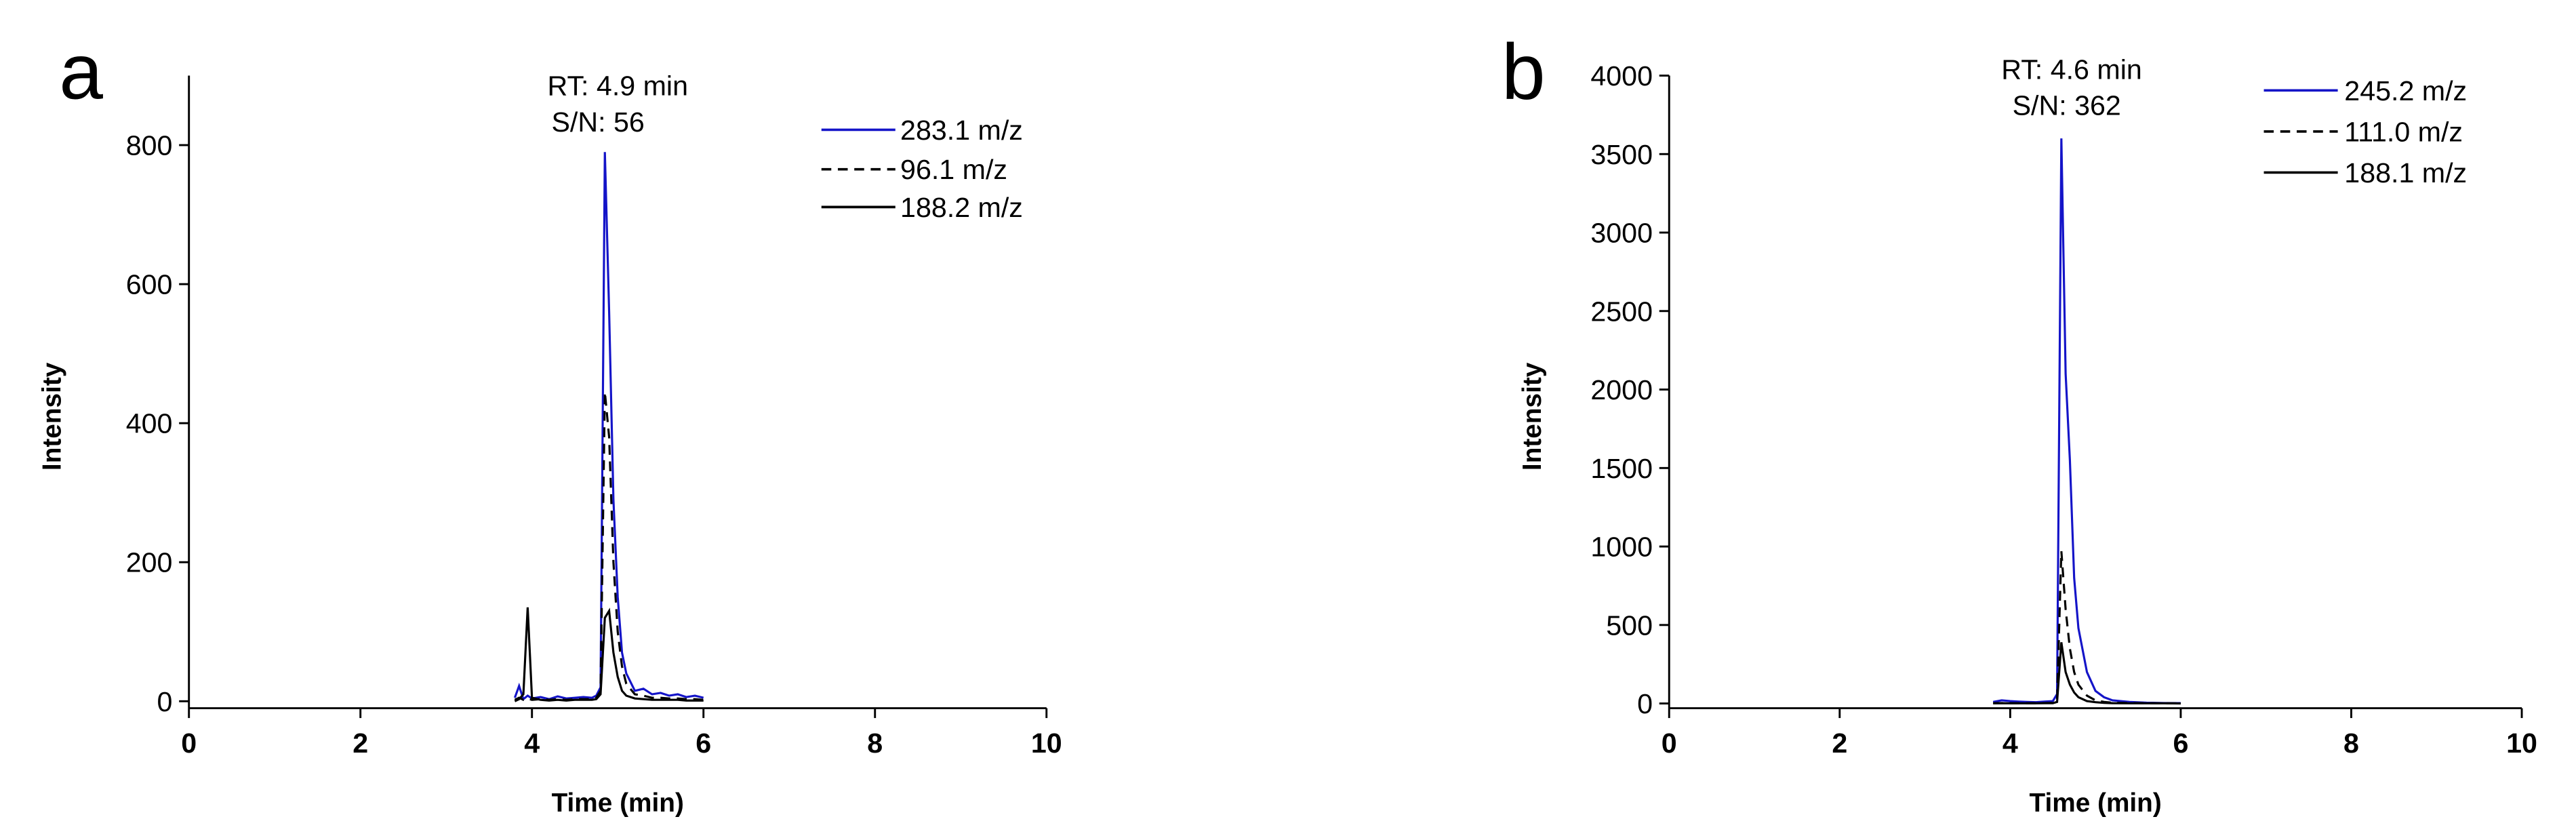 The height and width of the screenshot is (838, 2576). Describe the element at coordinates (1621, 547) in the screenshot. I see `y-tick-label: 1000` at that location.